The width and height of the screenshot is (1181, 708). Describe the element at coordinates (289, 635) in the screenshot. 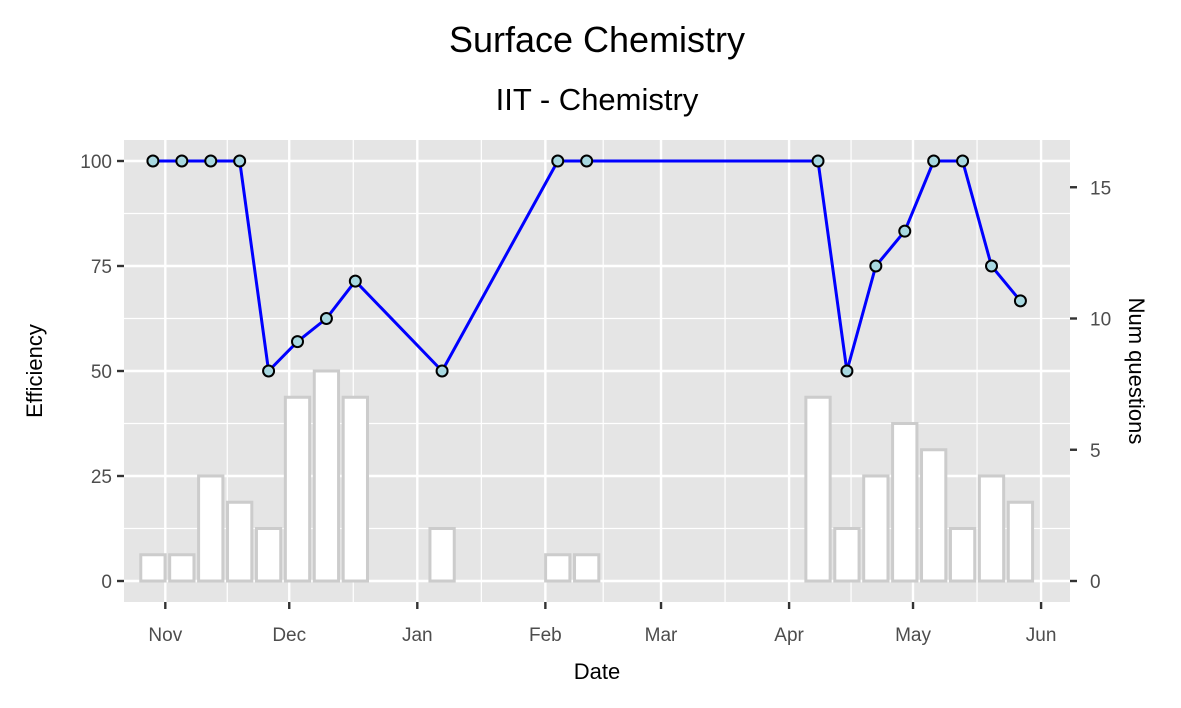

I see `x-tick-label: Dec` at that location.